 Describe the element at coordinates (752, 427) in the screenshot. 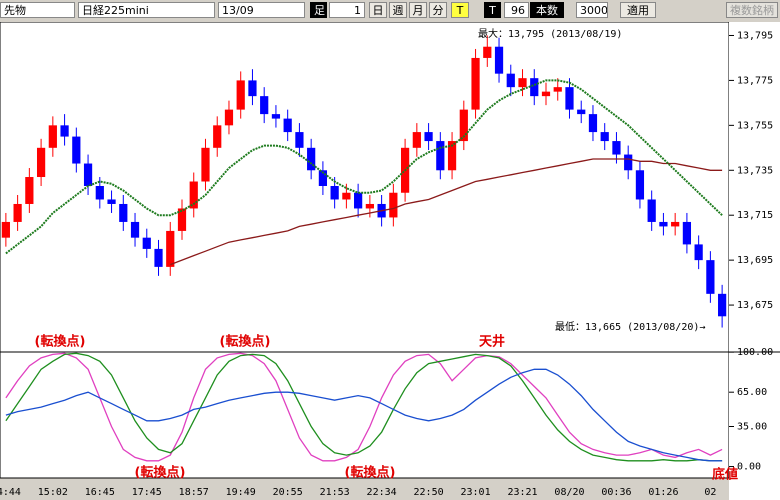

I see `y-tick-label: 35.00` at that location.